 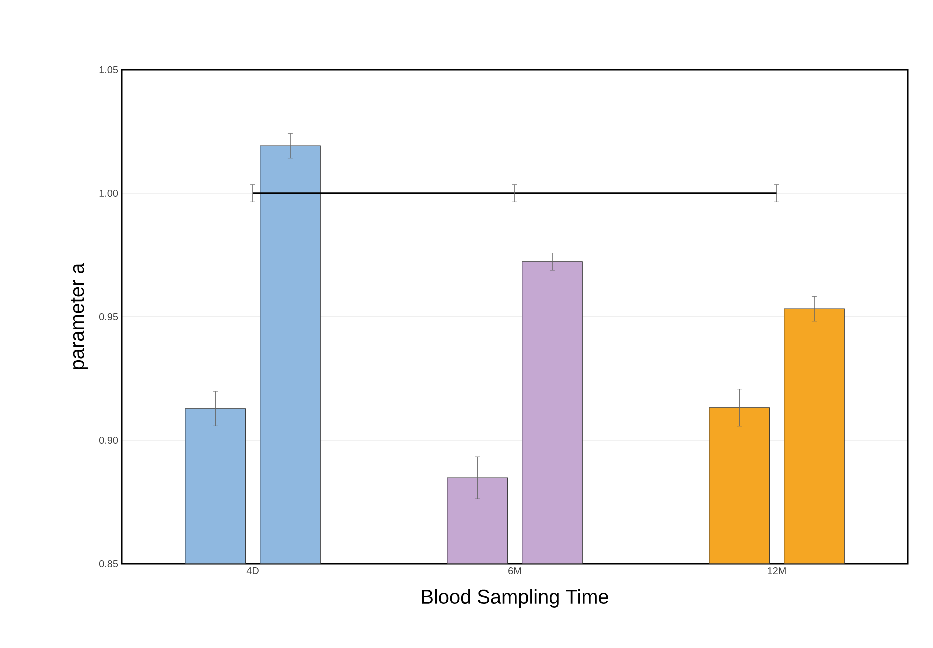 What do you see at coordinates (777, 571) in the screenshot?
I see `x-tick-label: 12M` at bounding box center [777, 571].